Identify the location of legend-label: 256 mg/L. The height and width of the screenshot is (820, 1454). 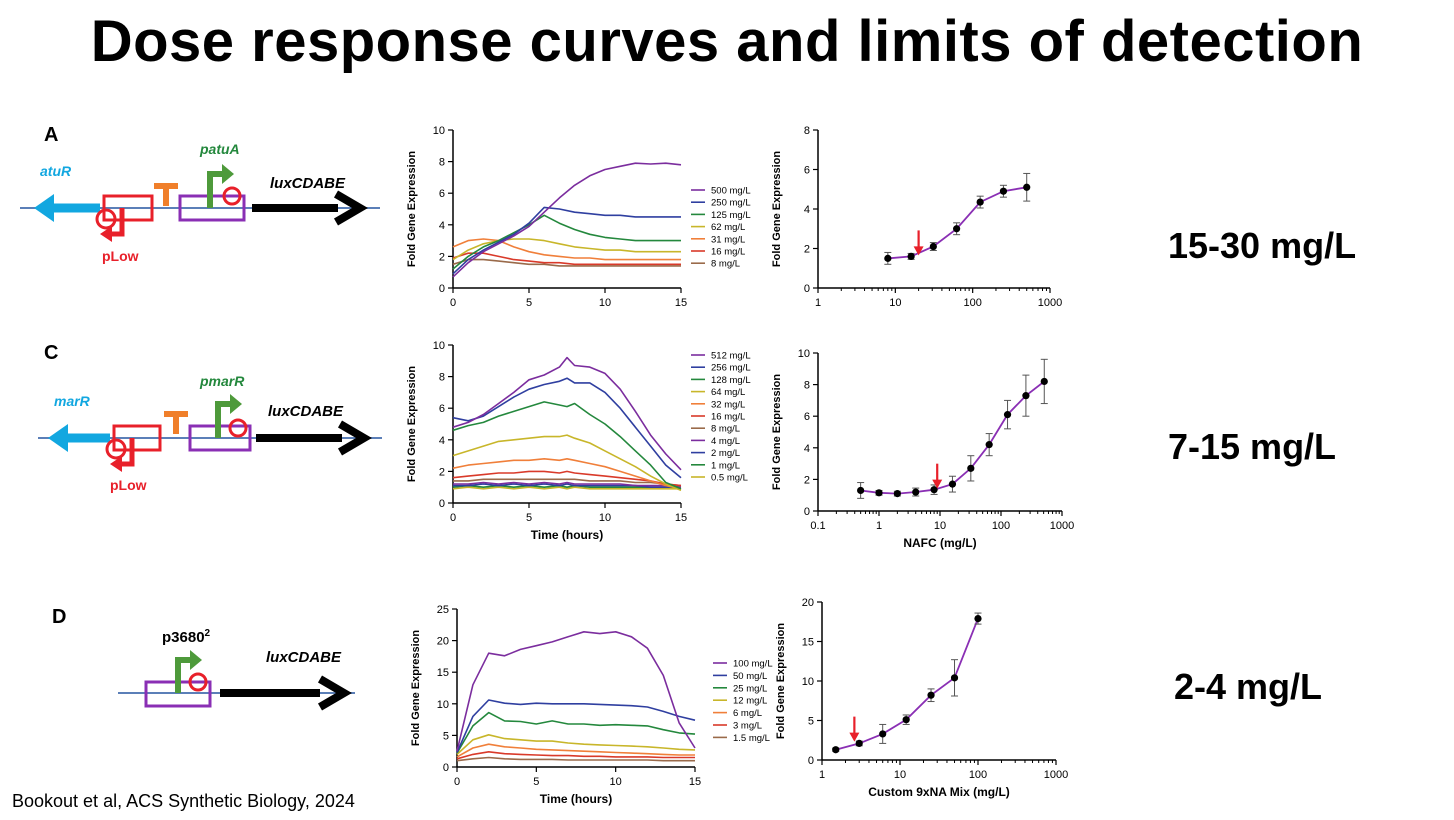
(731, 368).